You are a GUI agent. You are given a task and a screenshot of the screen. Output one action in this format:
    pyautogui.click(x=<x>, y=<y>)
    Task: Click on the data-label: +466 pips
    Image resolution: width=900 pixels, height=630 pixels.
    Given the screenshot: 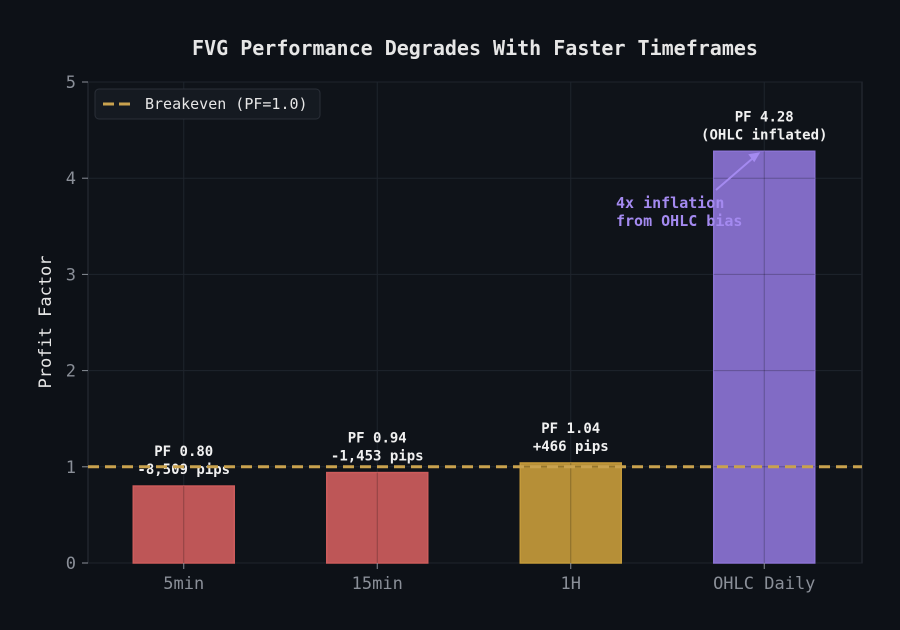 What is the action you would take?
    pyautogui.click(x=571, y=447)
    